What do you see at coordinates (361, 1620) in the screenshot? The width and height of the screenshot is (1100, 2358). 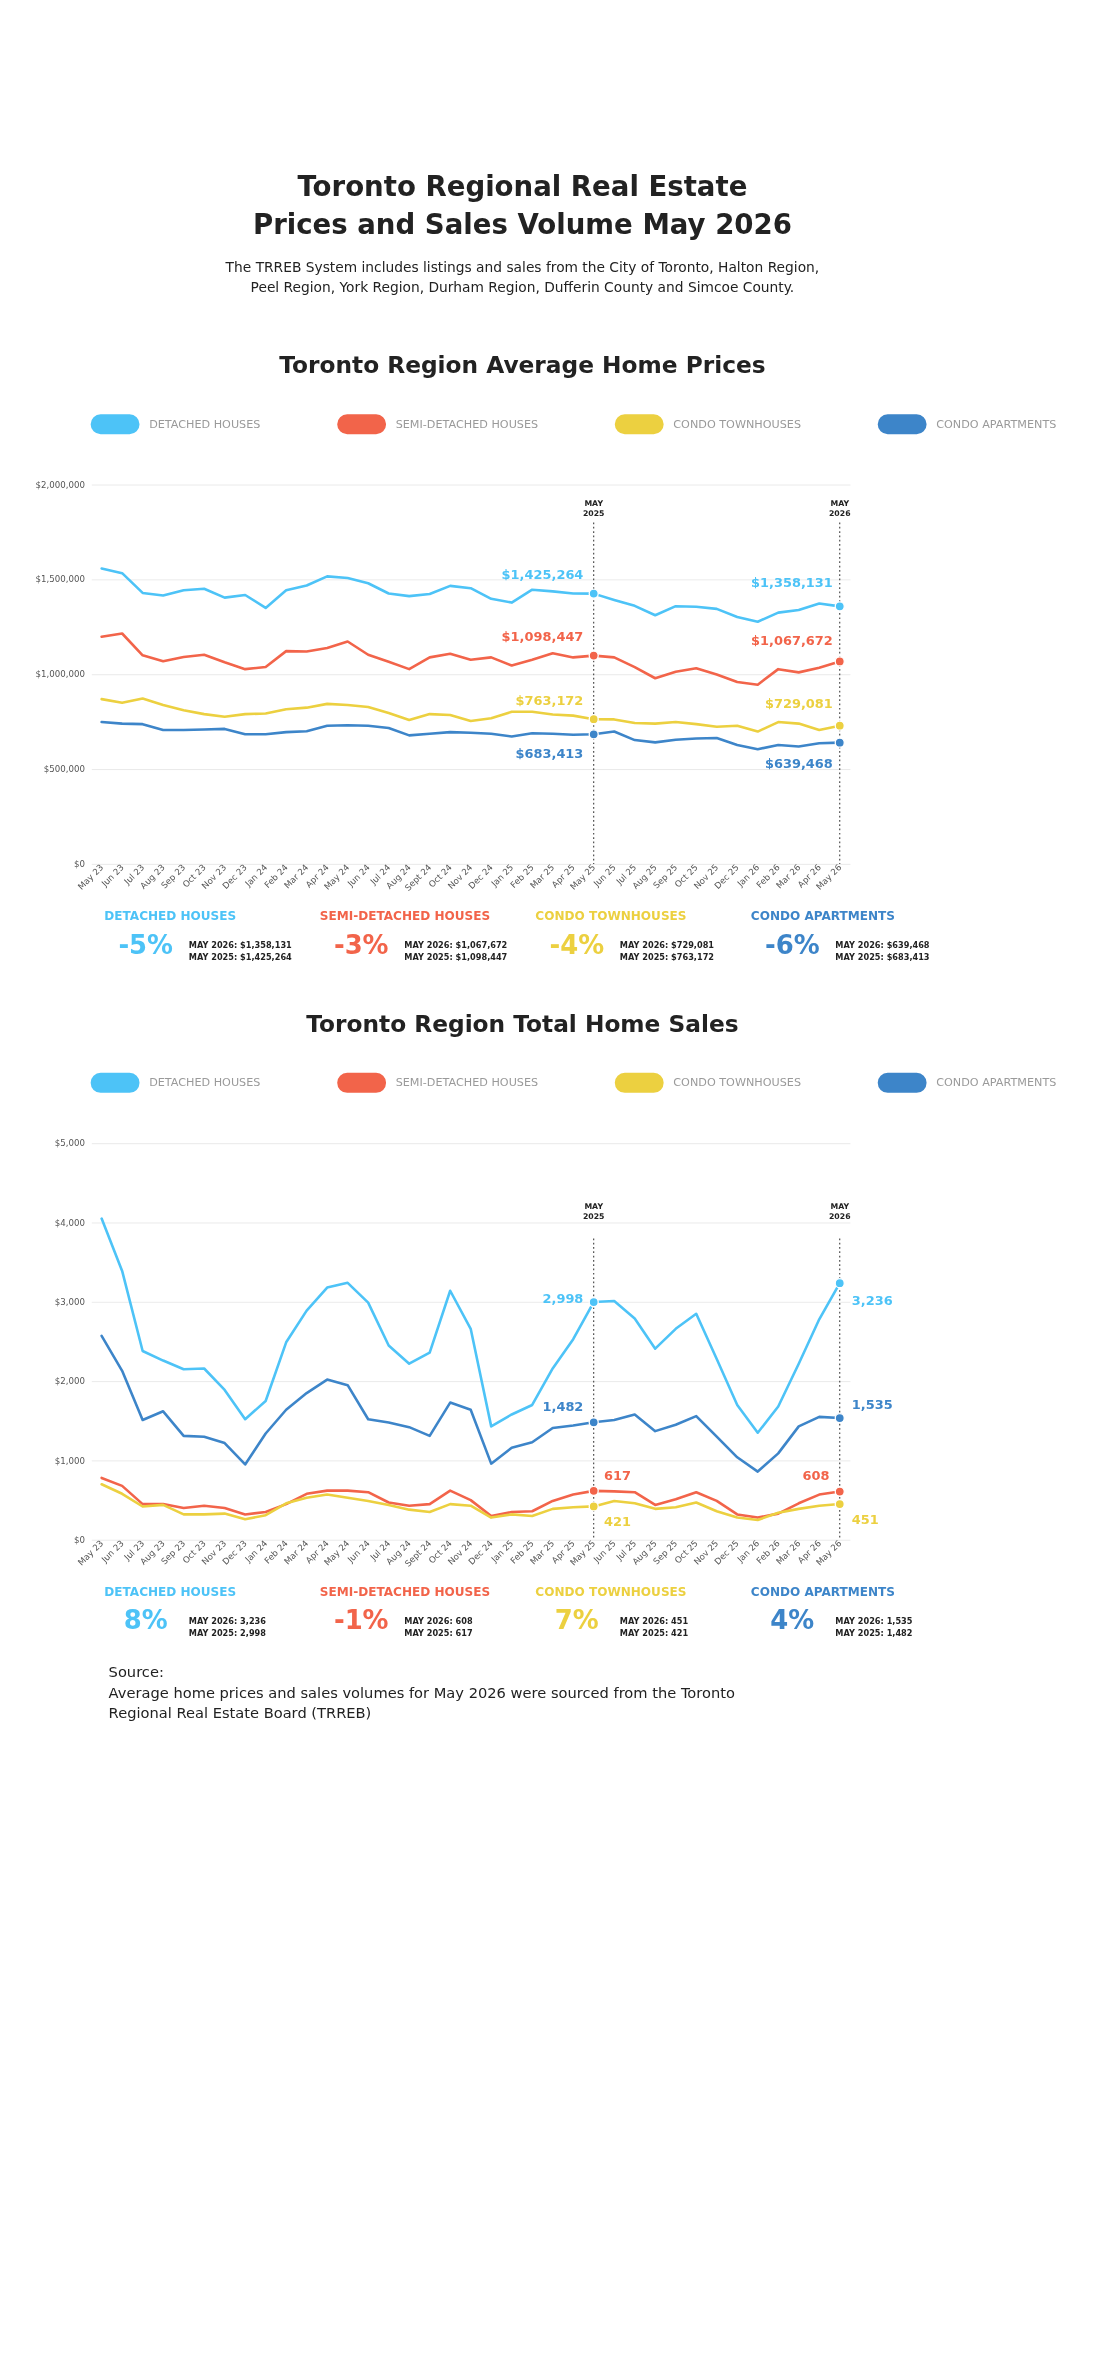 I see `text: -1%` at bounding box center [361, 1620].